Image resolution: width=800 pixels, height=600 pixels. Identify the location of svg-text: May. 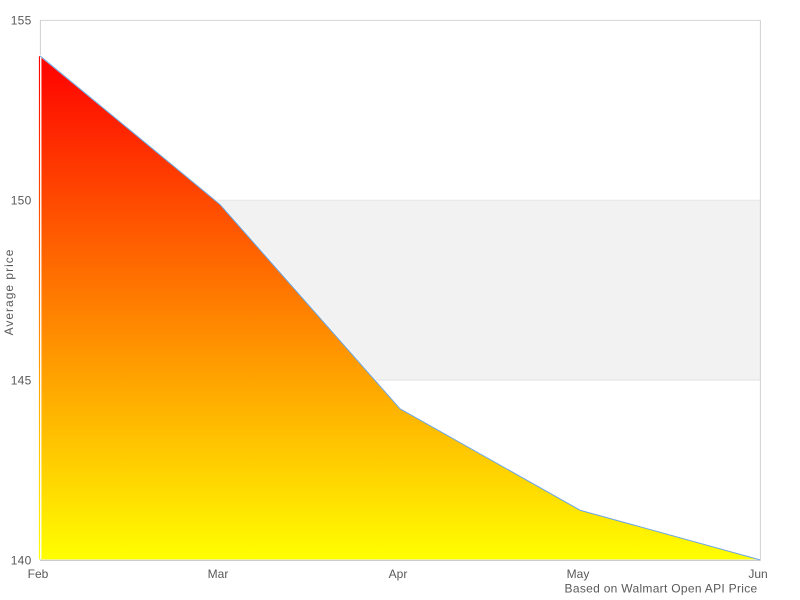
(578, 574).